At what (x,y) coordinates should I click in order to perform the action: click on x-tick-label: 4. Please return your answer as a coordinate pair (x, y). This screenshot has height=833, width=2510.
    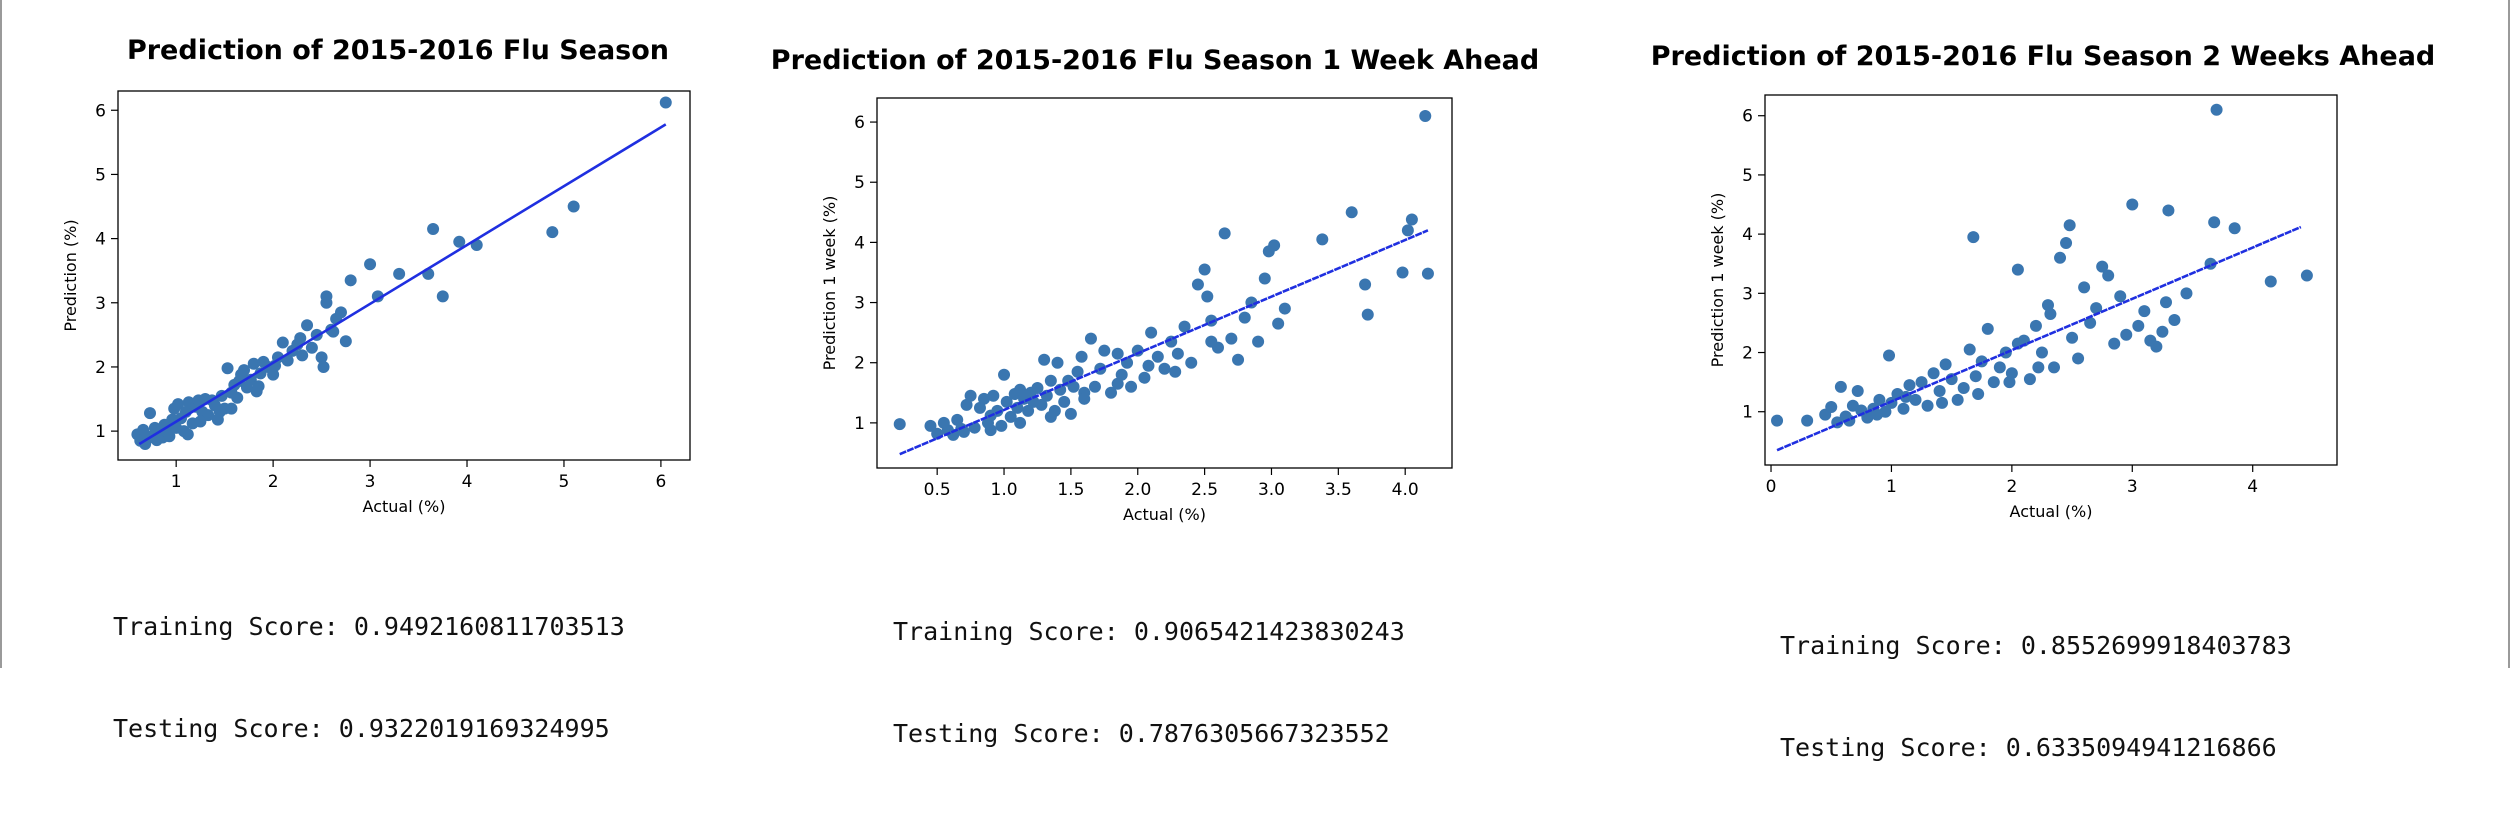
    Looking at the image, I should click on (467, 482).